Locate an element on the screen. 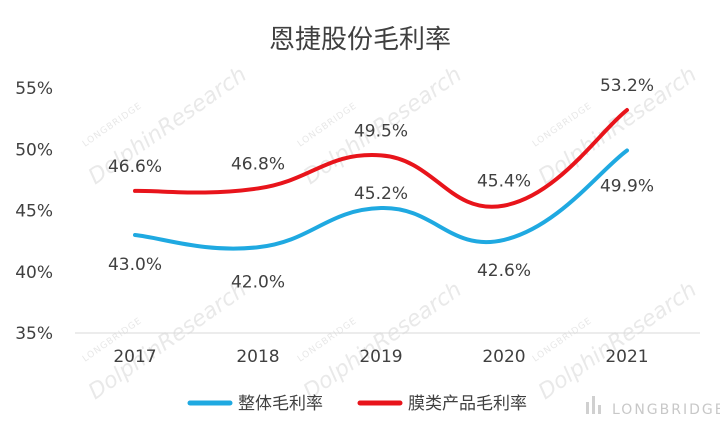  x-tick-label: 2019 is located at coordinates (380, 357).